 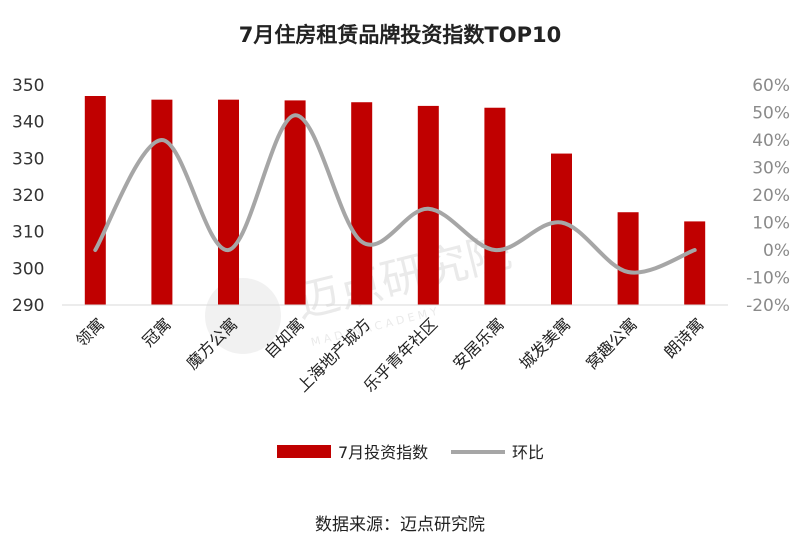 I want to click on legend-bar-swatch, so click(x=304, y=451).